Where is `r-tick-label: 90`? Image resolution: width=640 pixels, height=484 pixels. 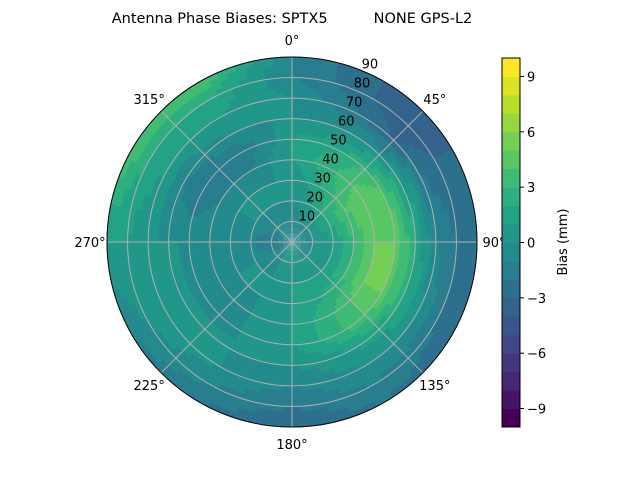
r-tick-label: 90 is located at coordinates (370, 65).